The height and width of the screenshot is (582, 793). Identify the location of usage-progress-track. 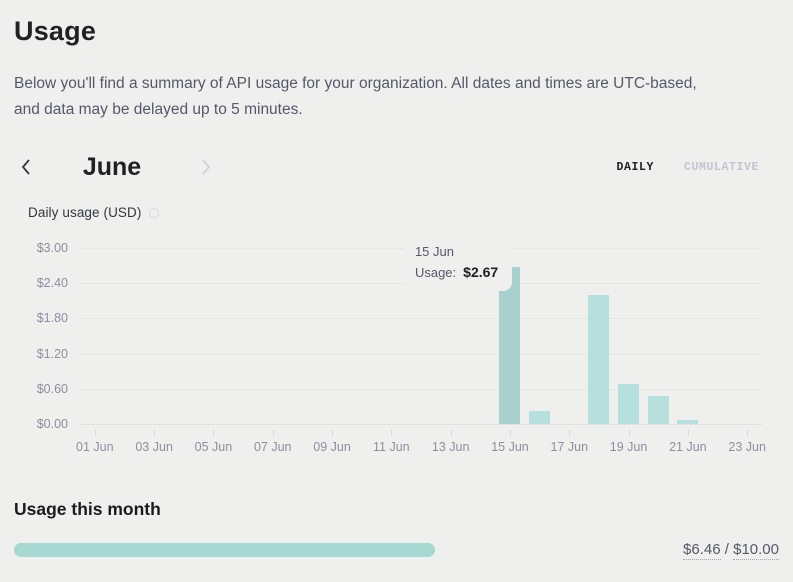
(339, 549).